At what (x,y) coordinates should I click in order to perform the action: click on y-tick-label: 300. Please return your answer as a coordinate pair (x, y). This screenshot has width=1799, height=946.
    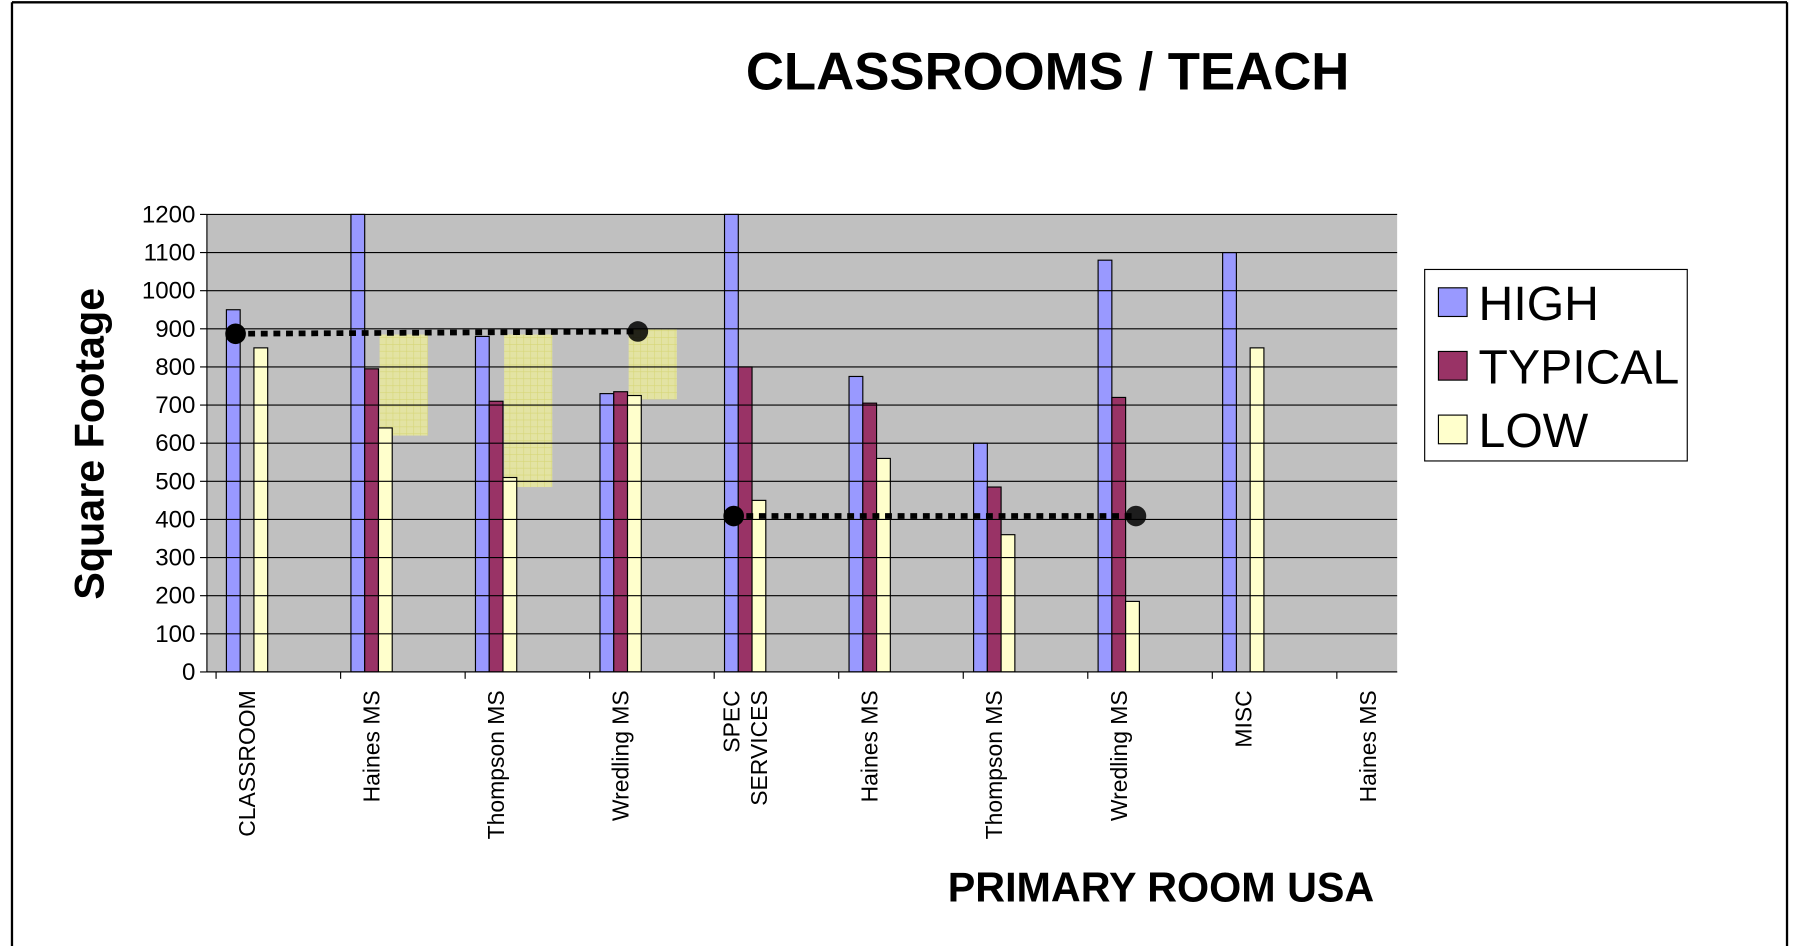
    Looking at the image, I should click on (175, 558).